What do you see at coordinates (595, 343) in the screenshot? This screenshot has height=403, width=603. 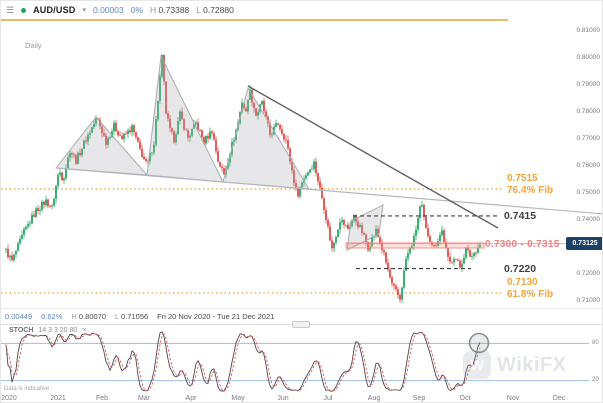 I see `stoch-upper-label: 80` at bounding box center [595, 343].